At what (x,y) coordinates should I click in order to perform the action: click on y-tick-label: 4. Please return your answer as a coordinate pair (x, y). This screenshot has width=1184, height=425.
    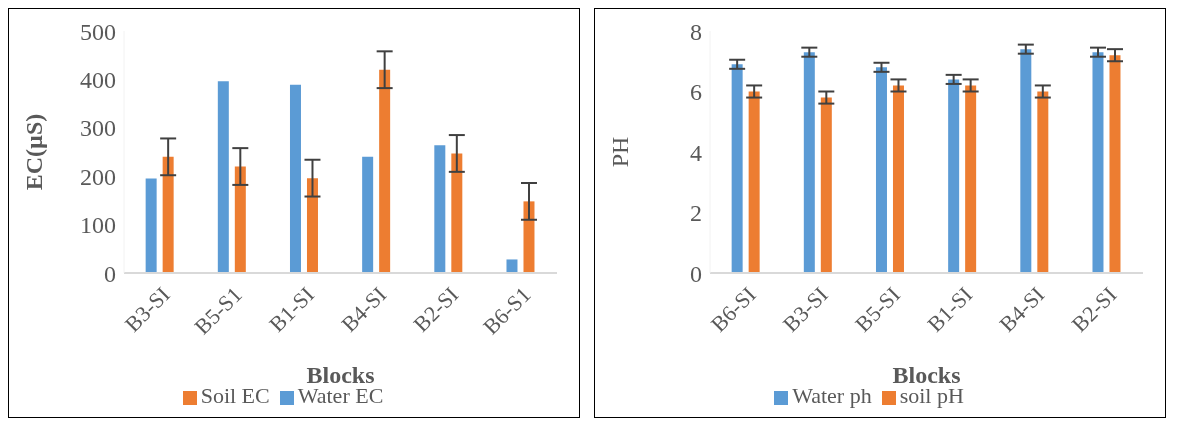
    Looking at the image, I should click on (696, 152).